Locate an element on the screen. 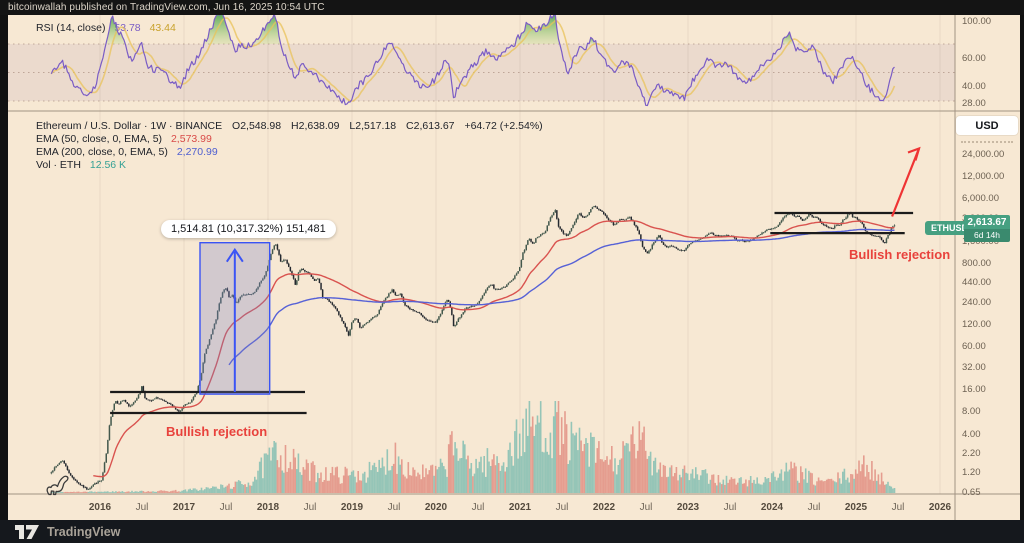 The height and width of the screenshot is (543, 1024). ema50-legend: EMA (50, close, 0, EMA, 5) 2,573.99 is located at coordinates (124, 139).